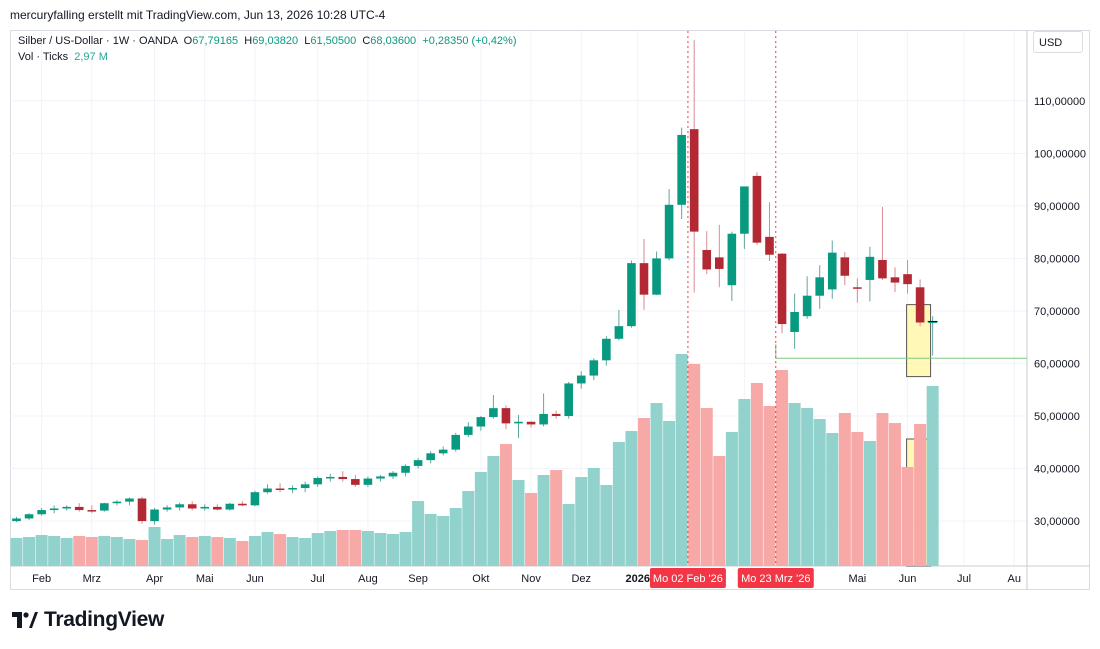  What do you see at coordinates (1057, 470) in the screenshot?
I see `price-tick-label: 40,00000` at bounding box center [1057, 470].